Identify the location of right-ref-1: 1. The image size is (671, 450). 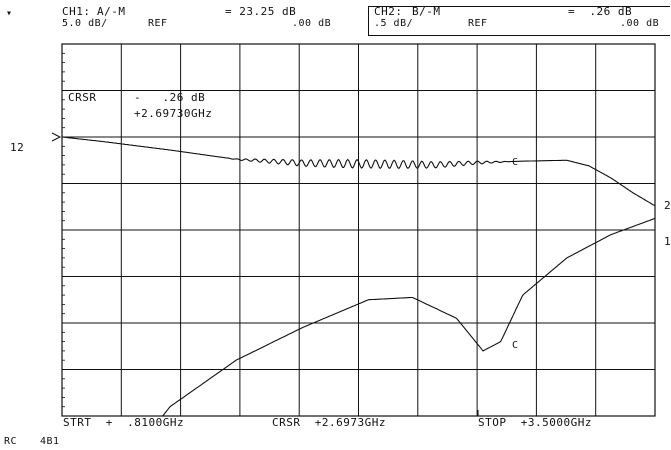
(667, 241).